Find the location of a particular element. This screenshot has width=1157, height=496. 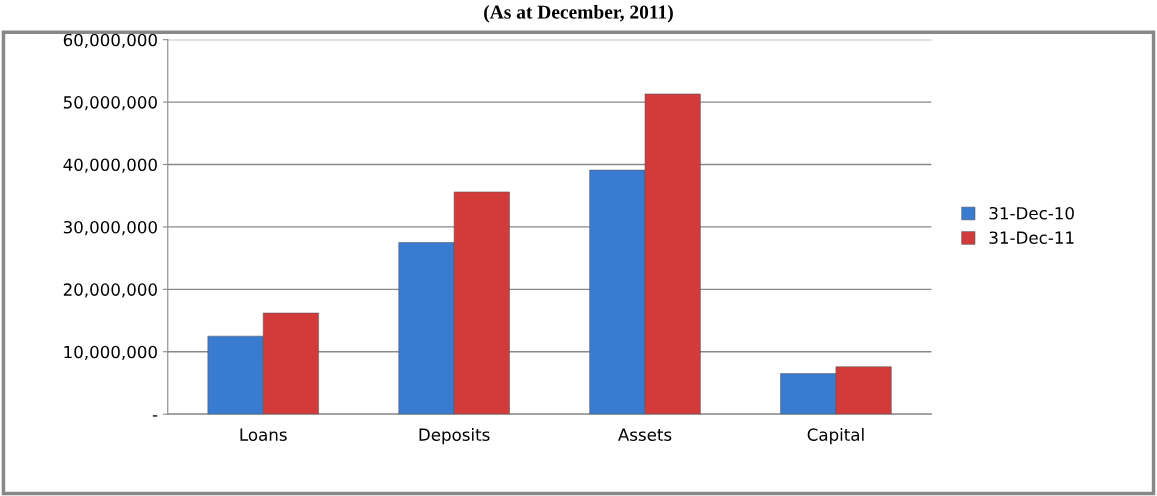

chart-title: (As at December, 2011) is located at coordinates (578, 13).